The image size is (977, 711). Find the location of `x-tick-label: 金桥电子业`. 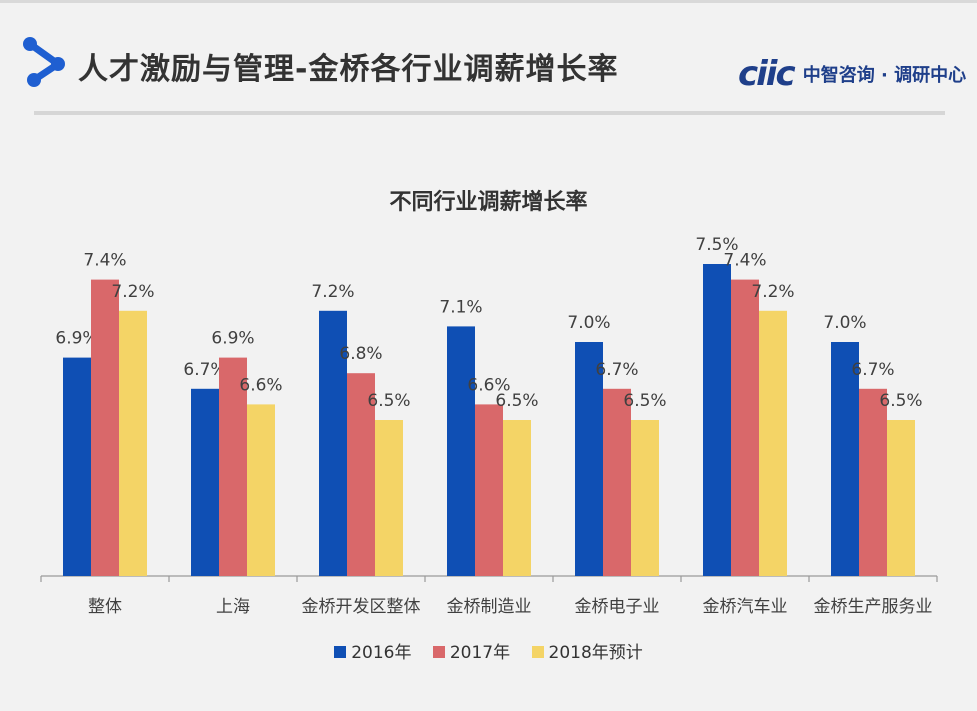

x-tick-label: 金桥电子业 is located at coordinates (617, 607).